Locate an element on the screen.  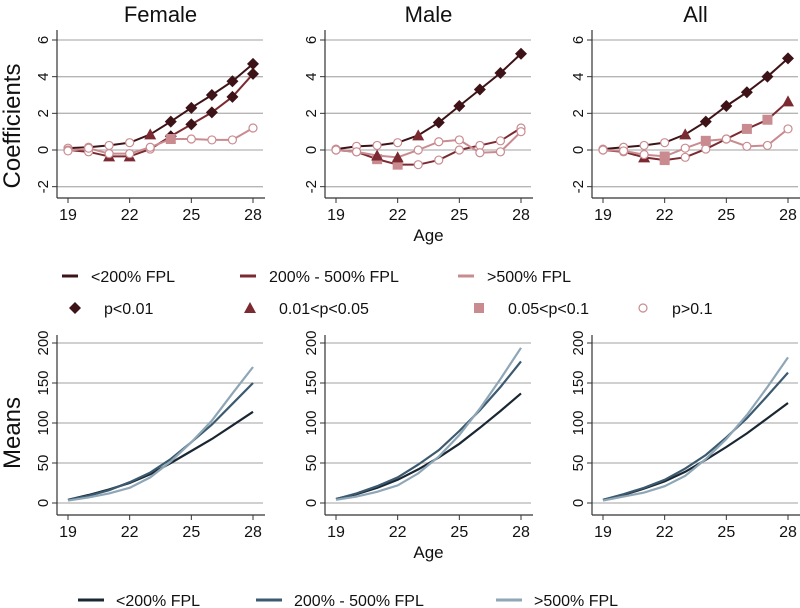
y-tick-label: 50 is located at coordinates (43, 463).